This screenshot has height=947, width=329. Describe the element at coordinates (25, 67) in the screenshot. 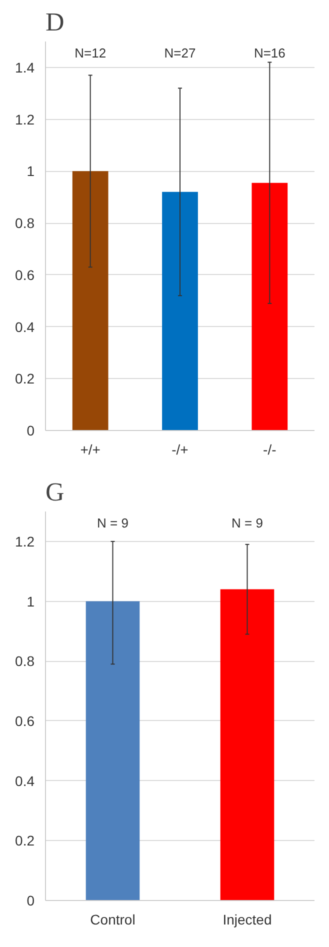

I see `y-tick-label: 1.4` at that location.